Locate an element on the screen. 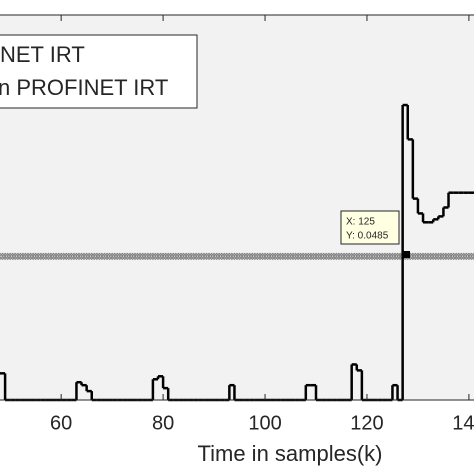 This screenshot has height=474, width=474. legend-label: NET IRT is located at coordinates (42, 54).